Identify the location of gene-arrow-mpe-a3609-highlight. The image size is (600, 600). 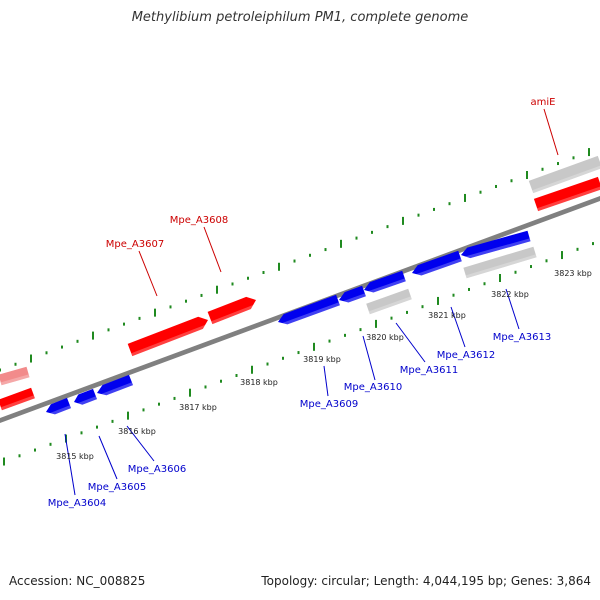
(309, 315).